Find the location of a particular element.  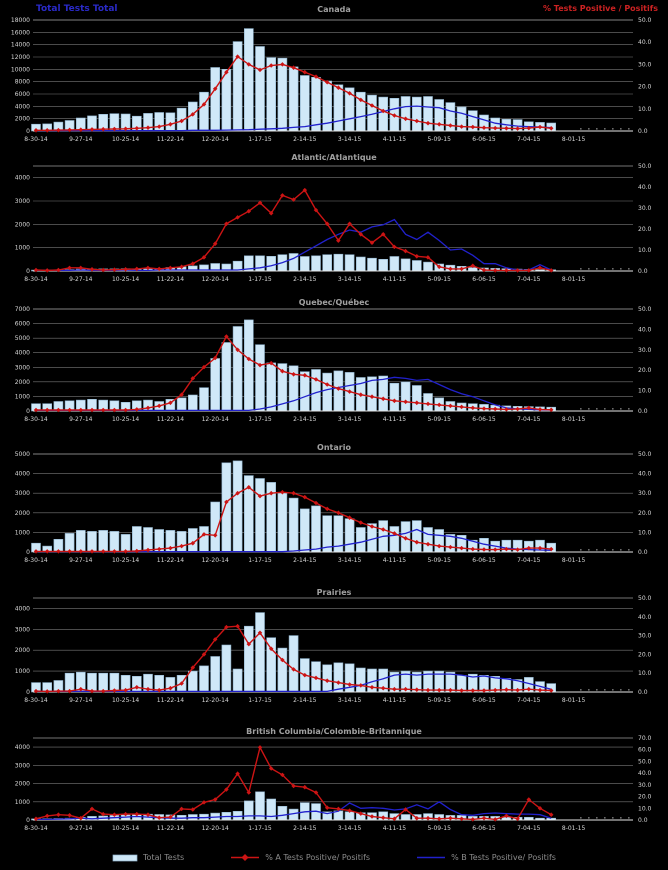

x-axis-tick: 2-14-15 is located at coordinates (305, 560).